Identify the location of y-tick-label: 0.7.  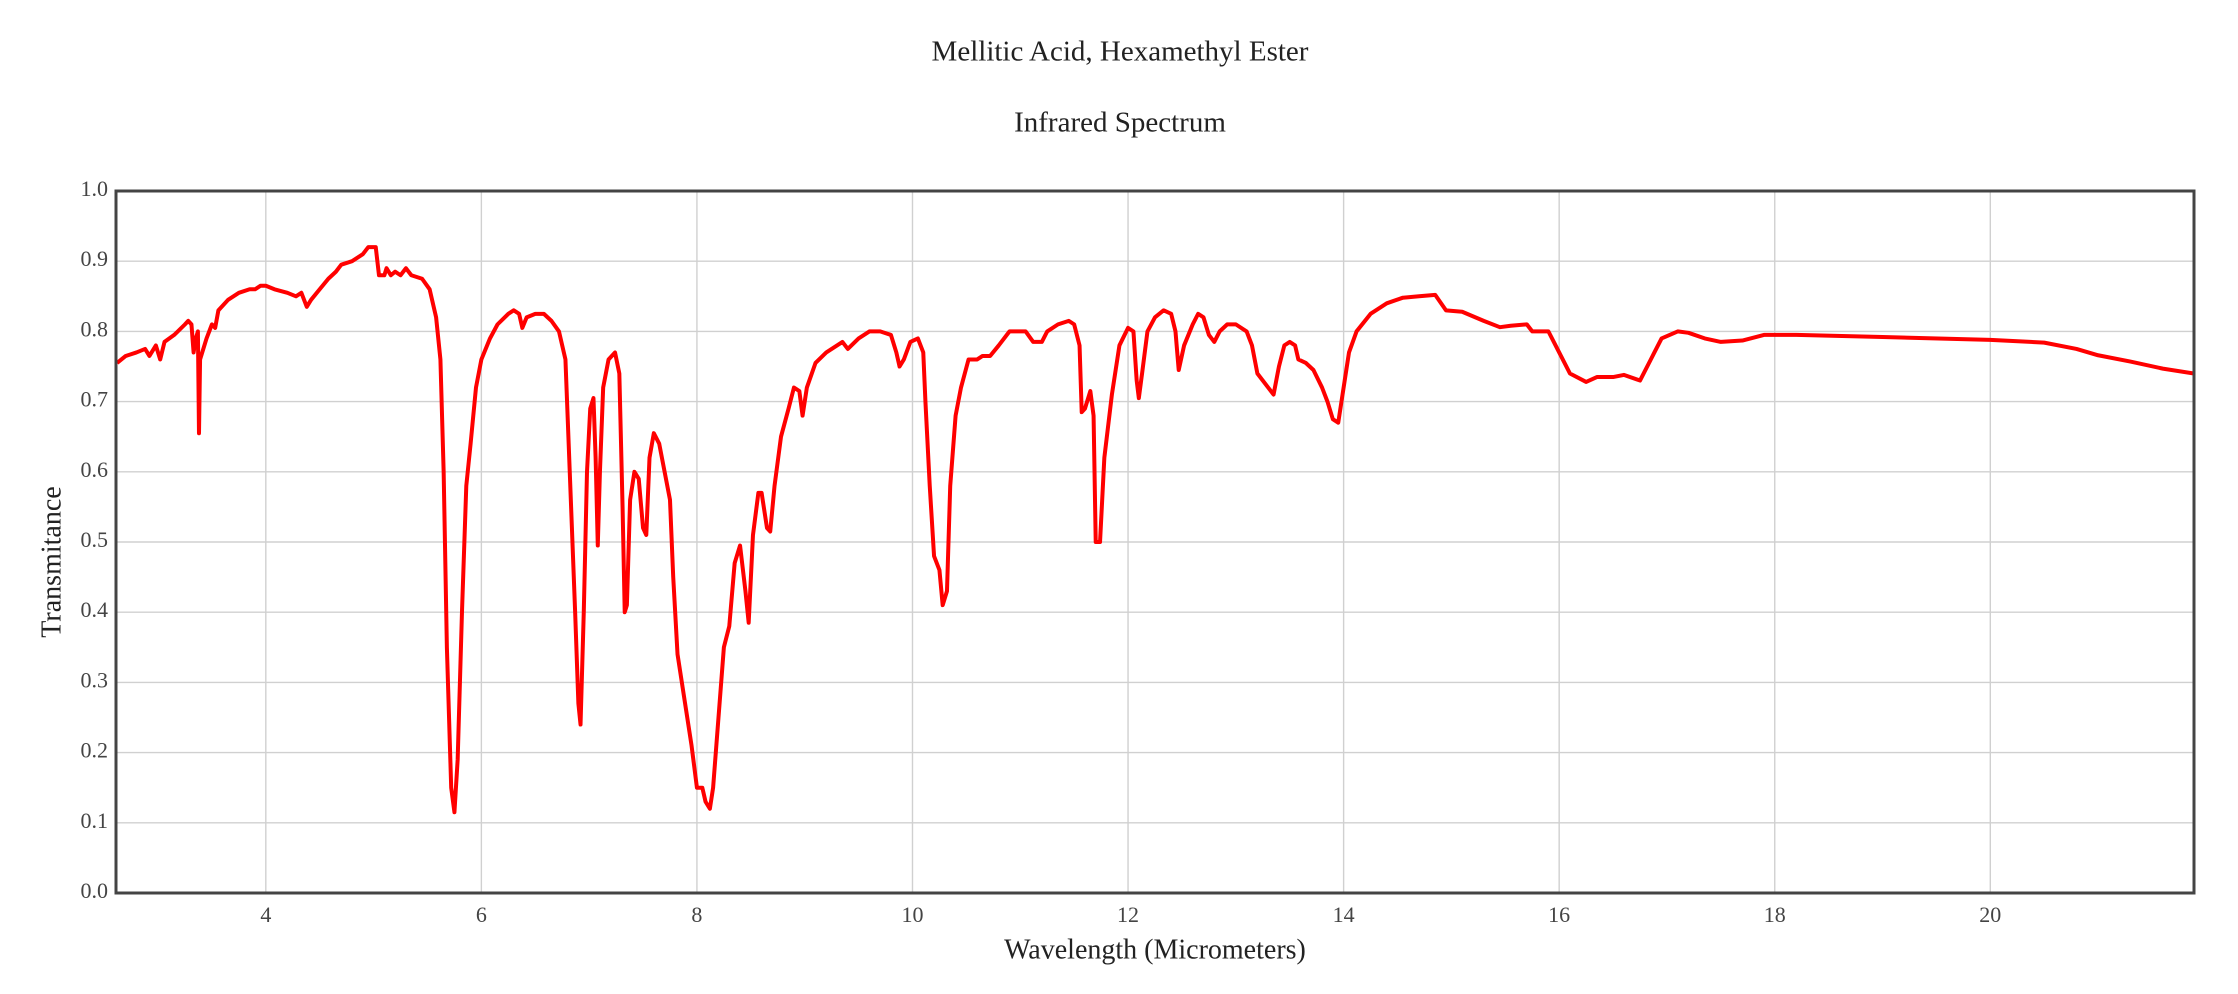
(95, 399).